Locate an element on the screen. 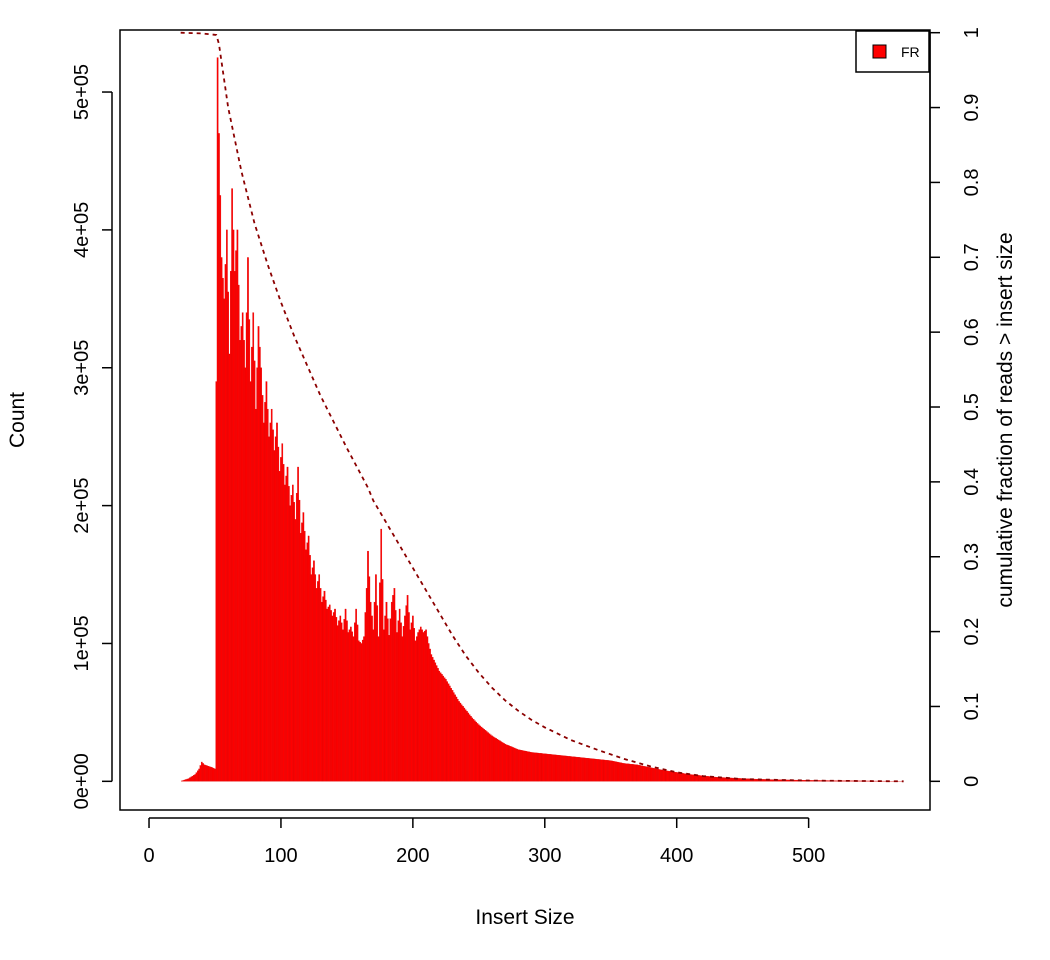 This screenshot has width=1050, height=960. y-axis-right: 0 0.1 0.2 0.3 0.4 0.5 0.6 0.7 0.8 0.9 1 is located at coordinates (956, 407).